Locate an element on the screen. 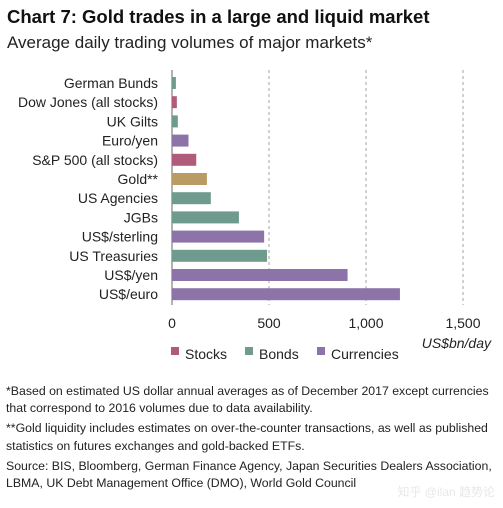  x-tick-label: 0 is located at coordinates (172, 323).